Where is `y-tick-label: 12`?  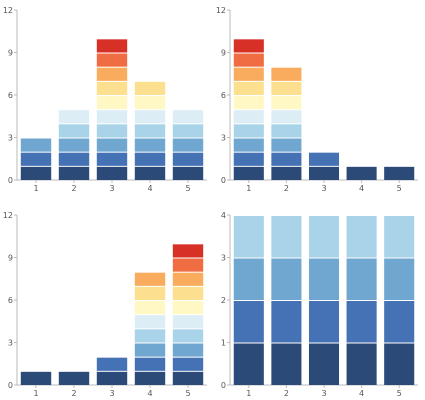 y-tick-label: 12 is located at coordinates (221, 10).